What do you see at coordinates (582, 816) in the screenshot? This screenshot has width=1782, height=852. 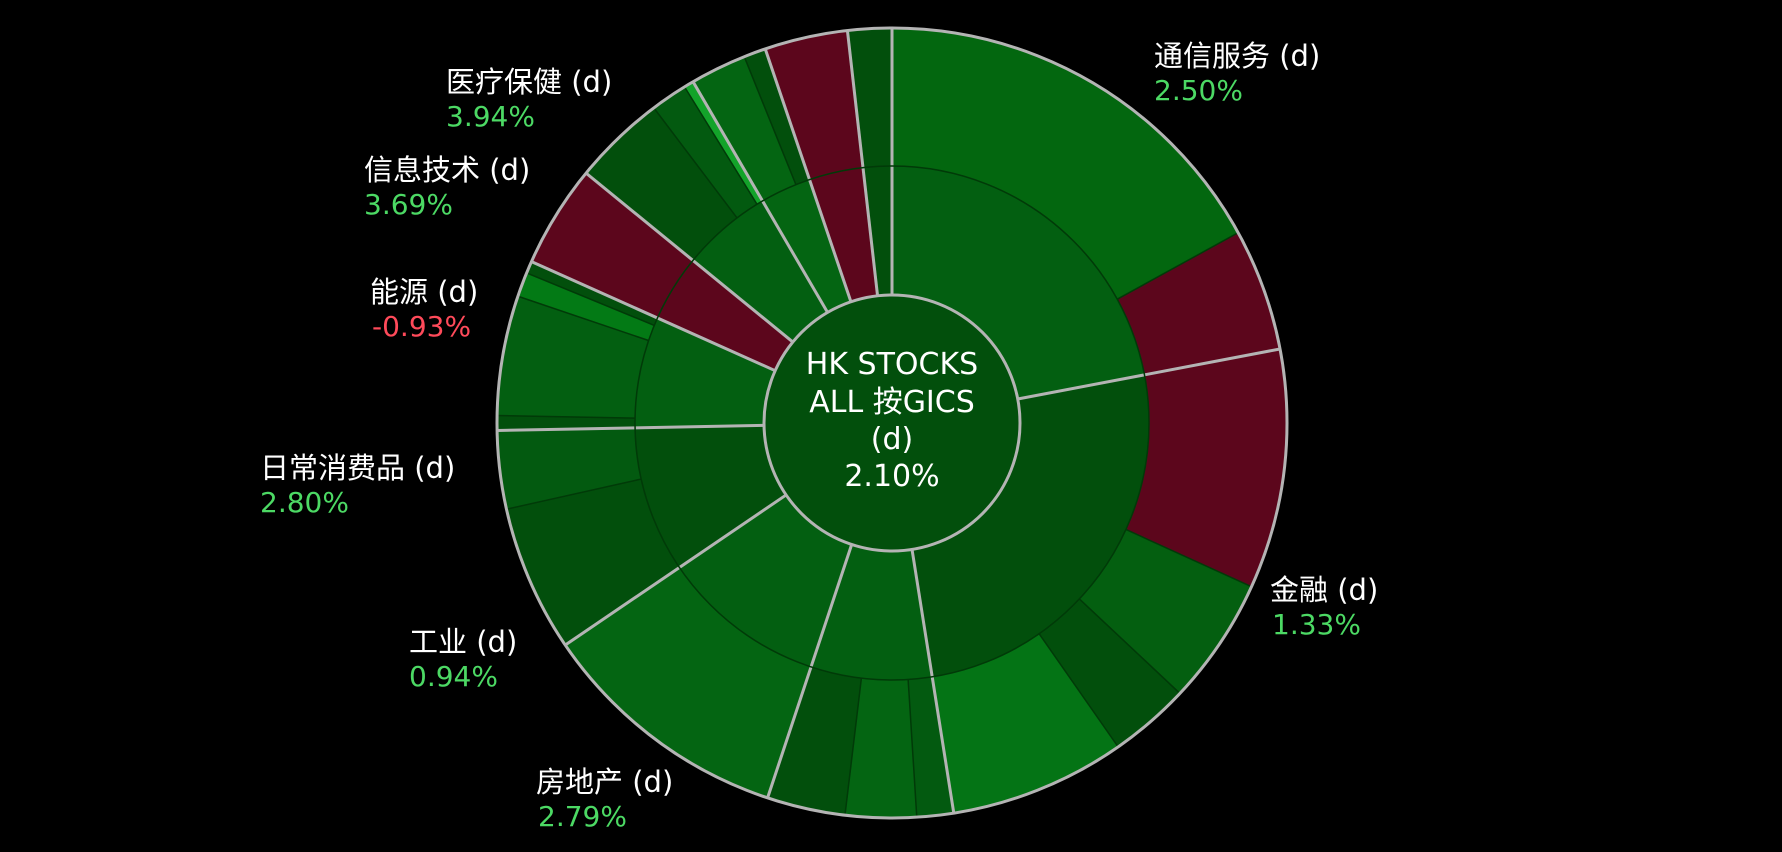 I see `sector-label-change: 2.79%` at bounding box center [582, 816].